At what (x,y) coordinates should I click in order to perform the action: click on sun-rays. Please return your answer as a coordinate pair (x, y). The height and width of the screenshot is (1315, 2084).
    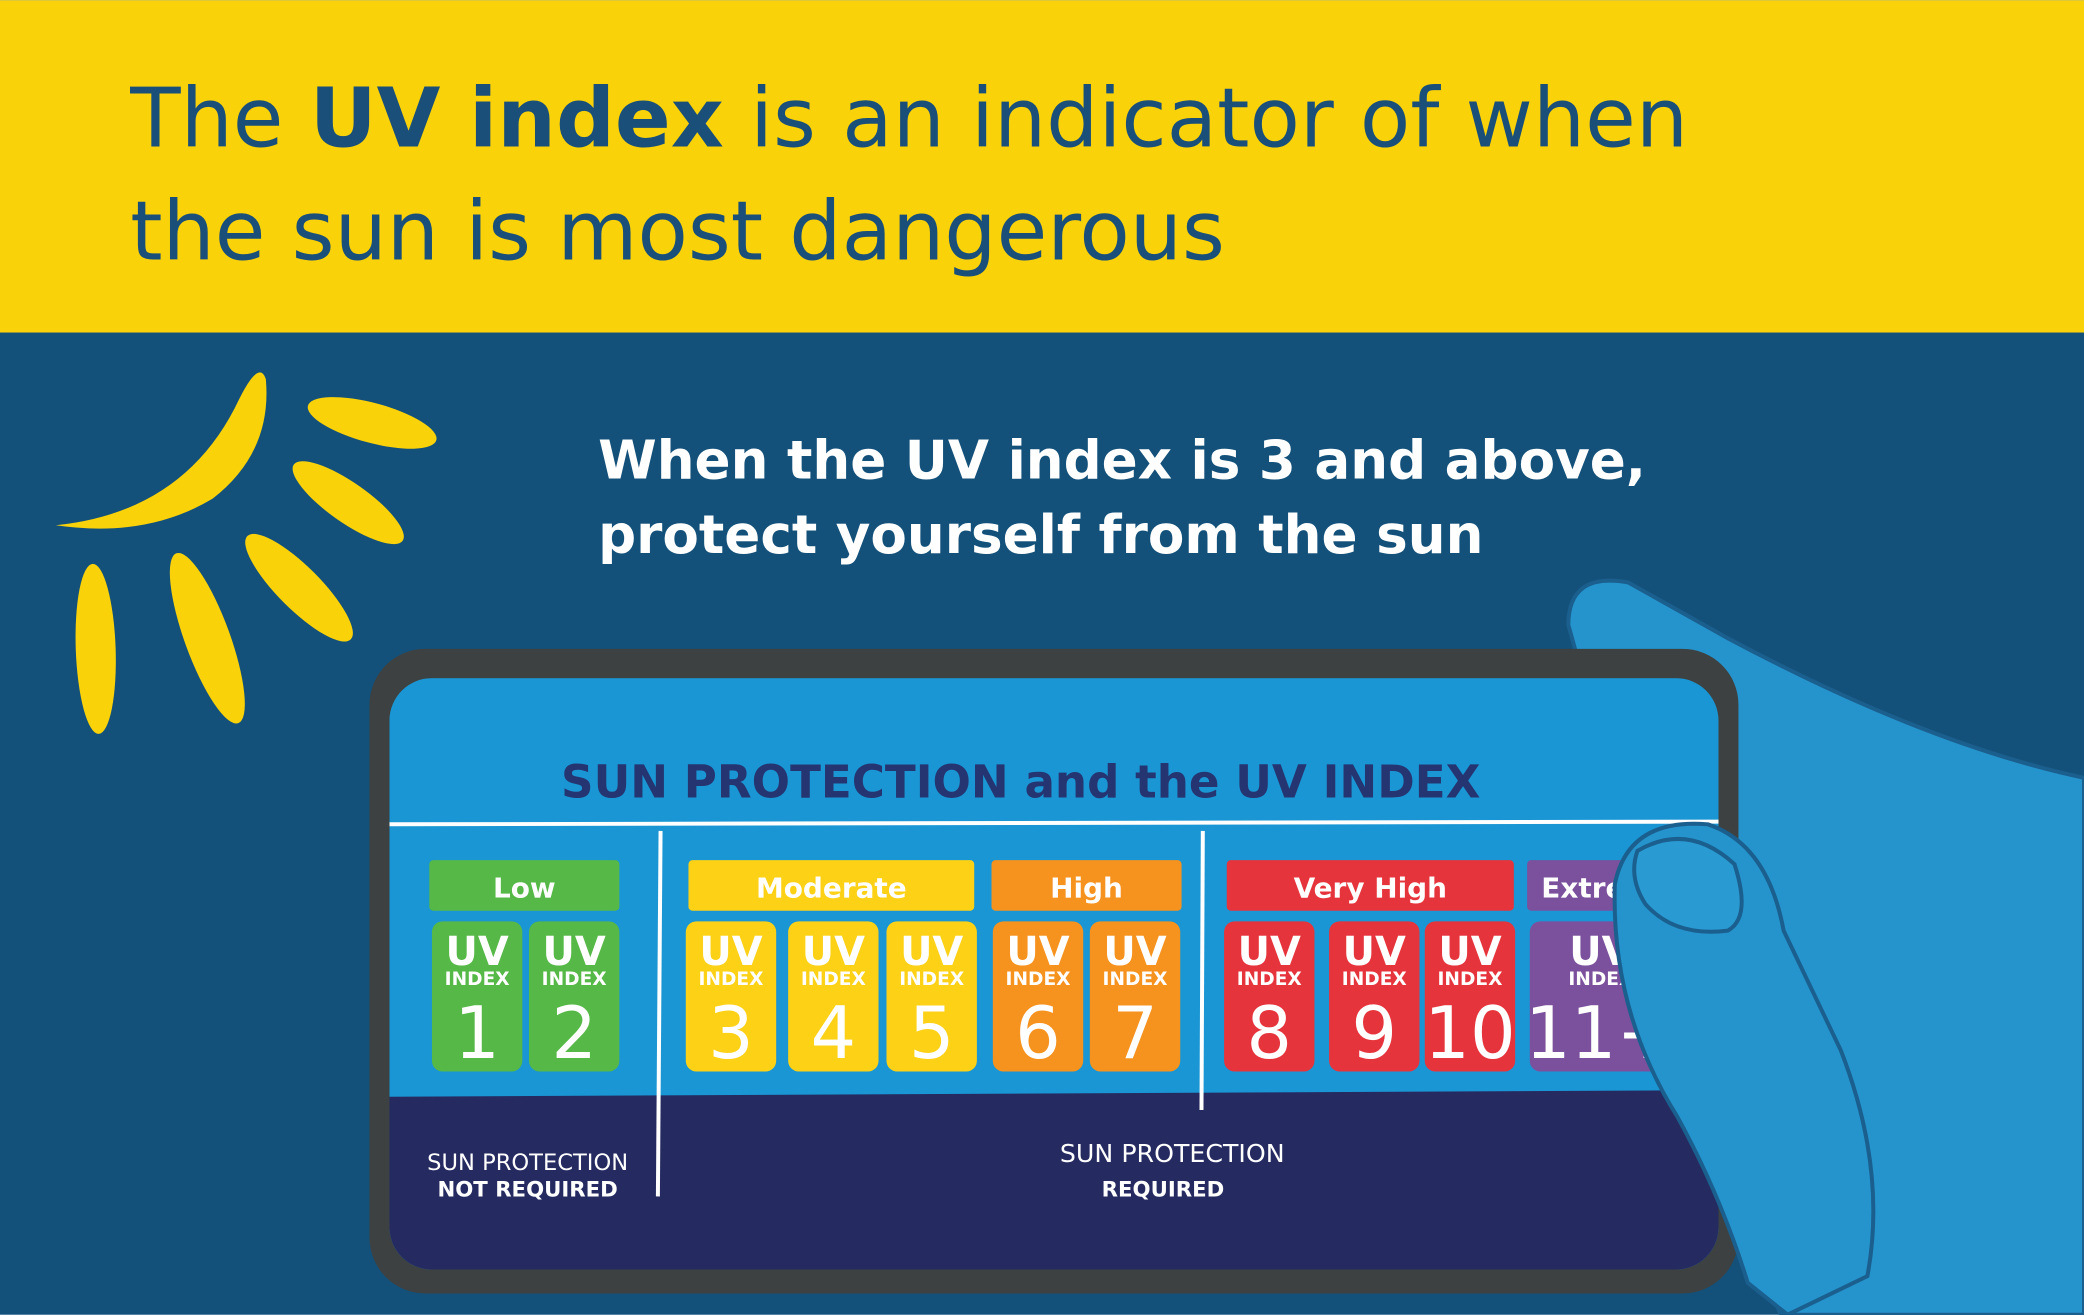
    Looking at the image, I should click on (246, 553).